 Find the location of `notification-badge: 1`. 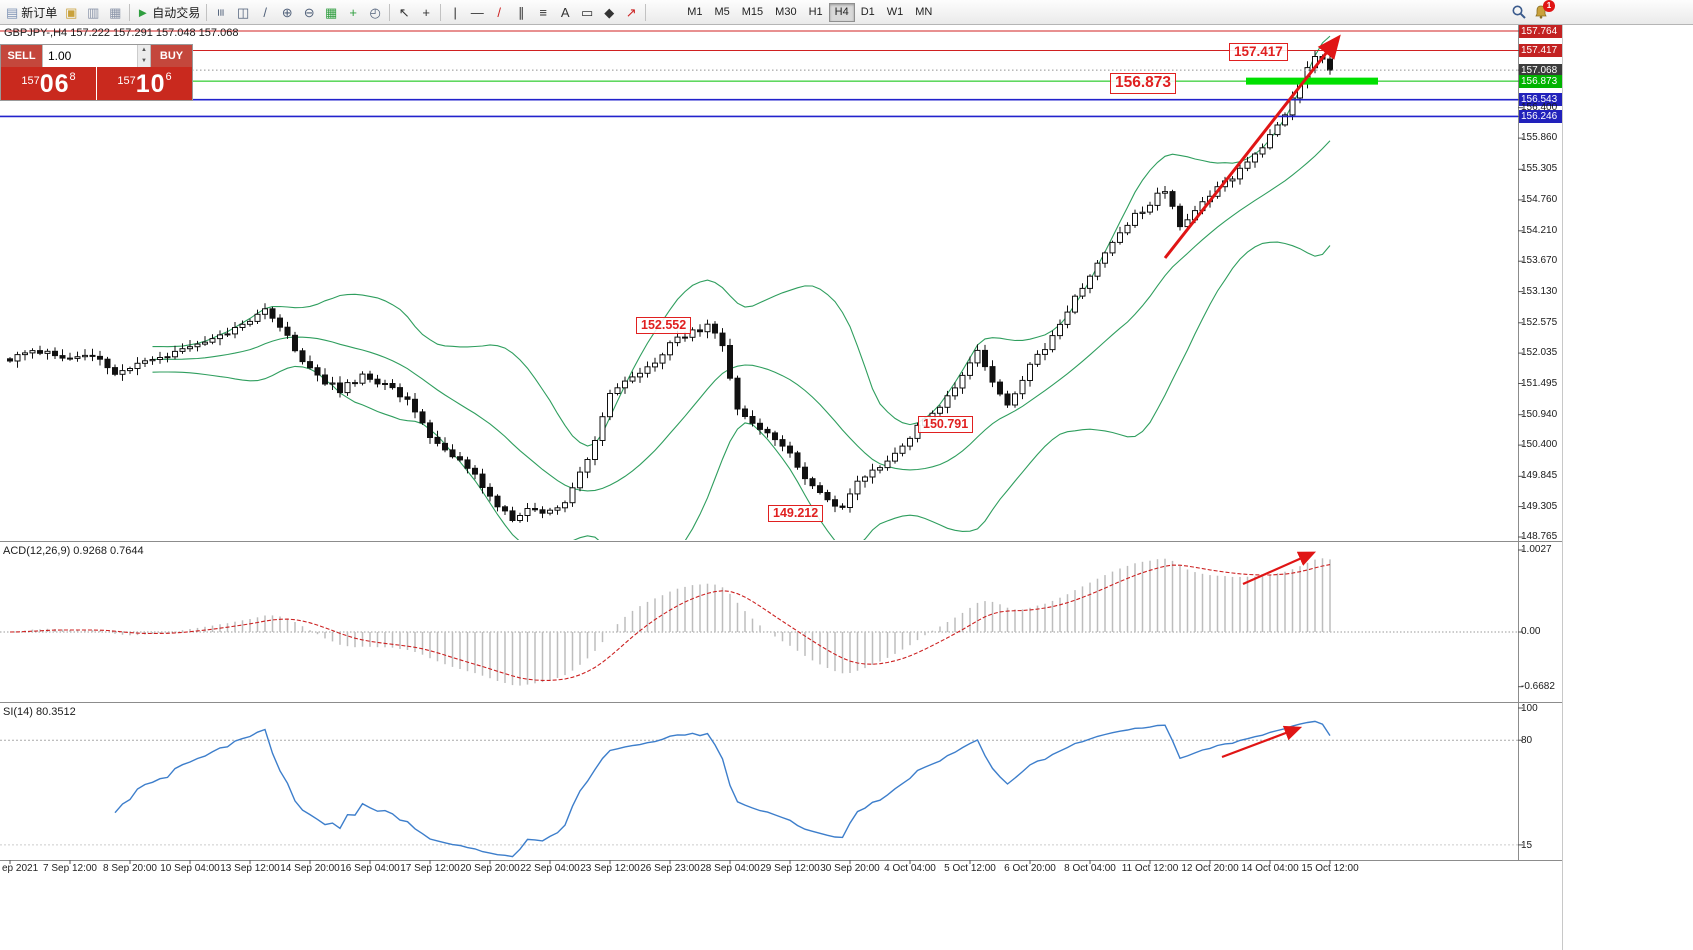

notification-badge: 1 is located at coordinates (1549, 6).